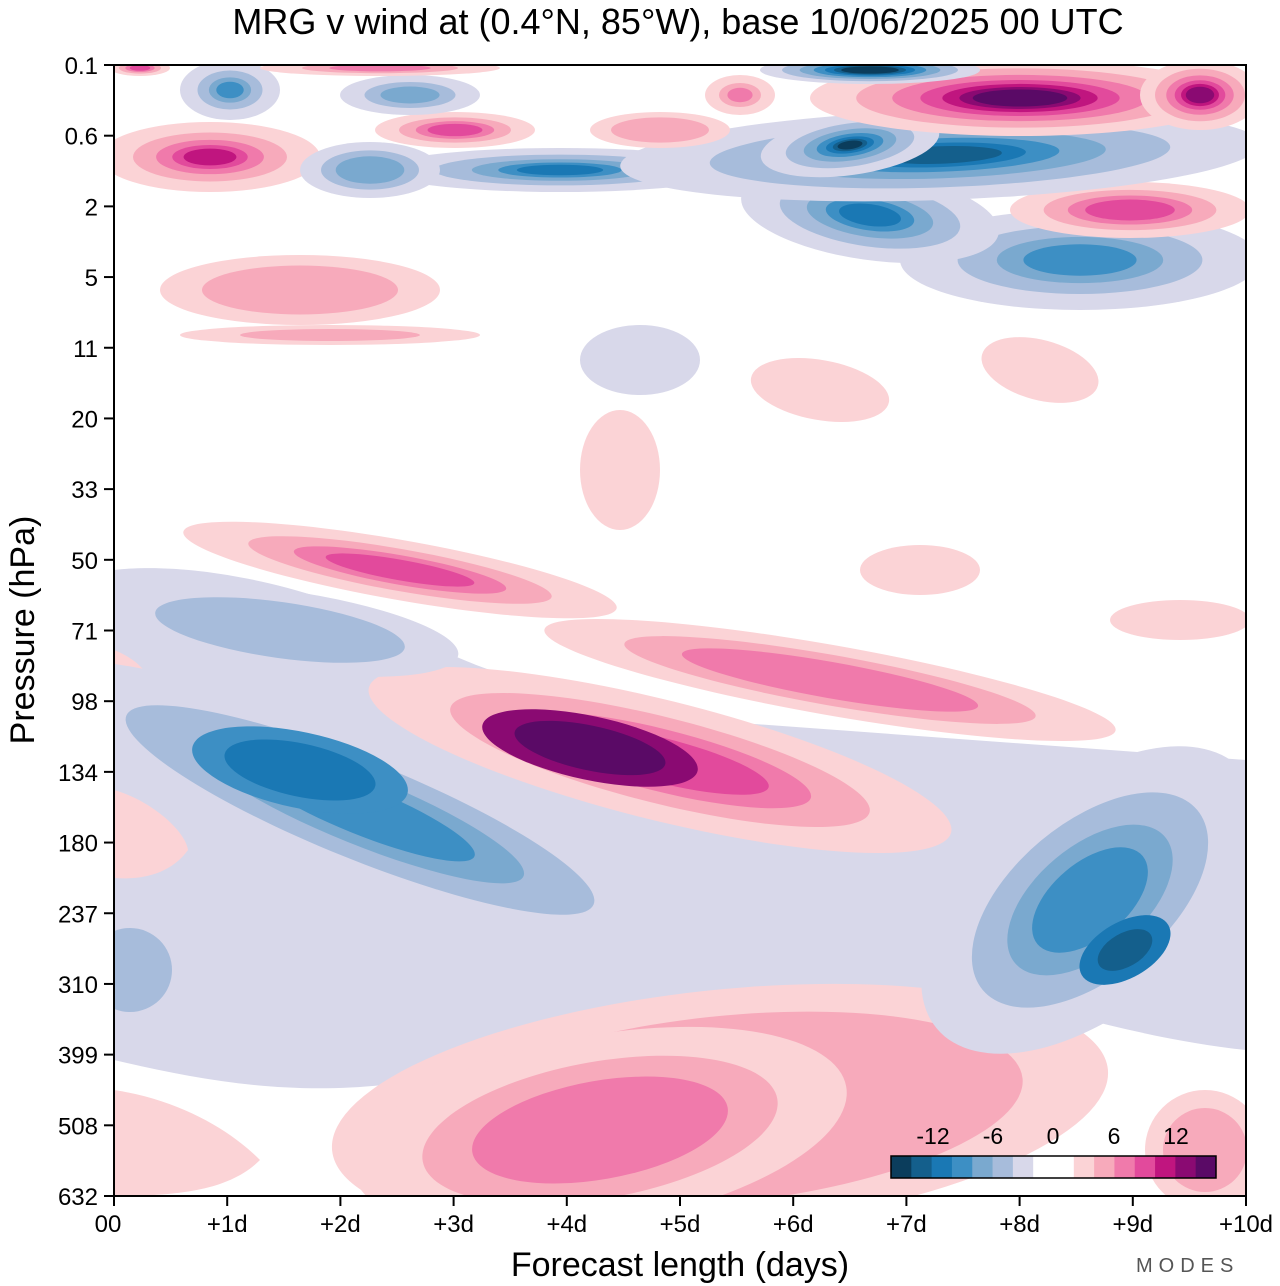  I want to click on y-tick-label: 20, so click(84, 419).